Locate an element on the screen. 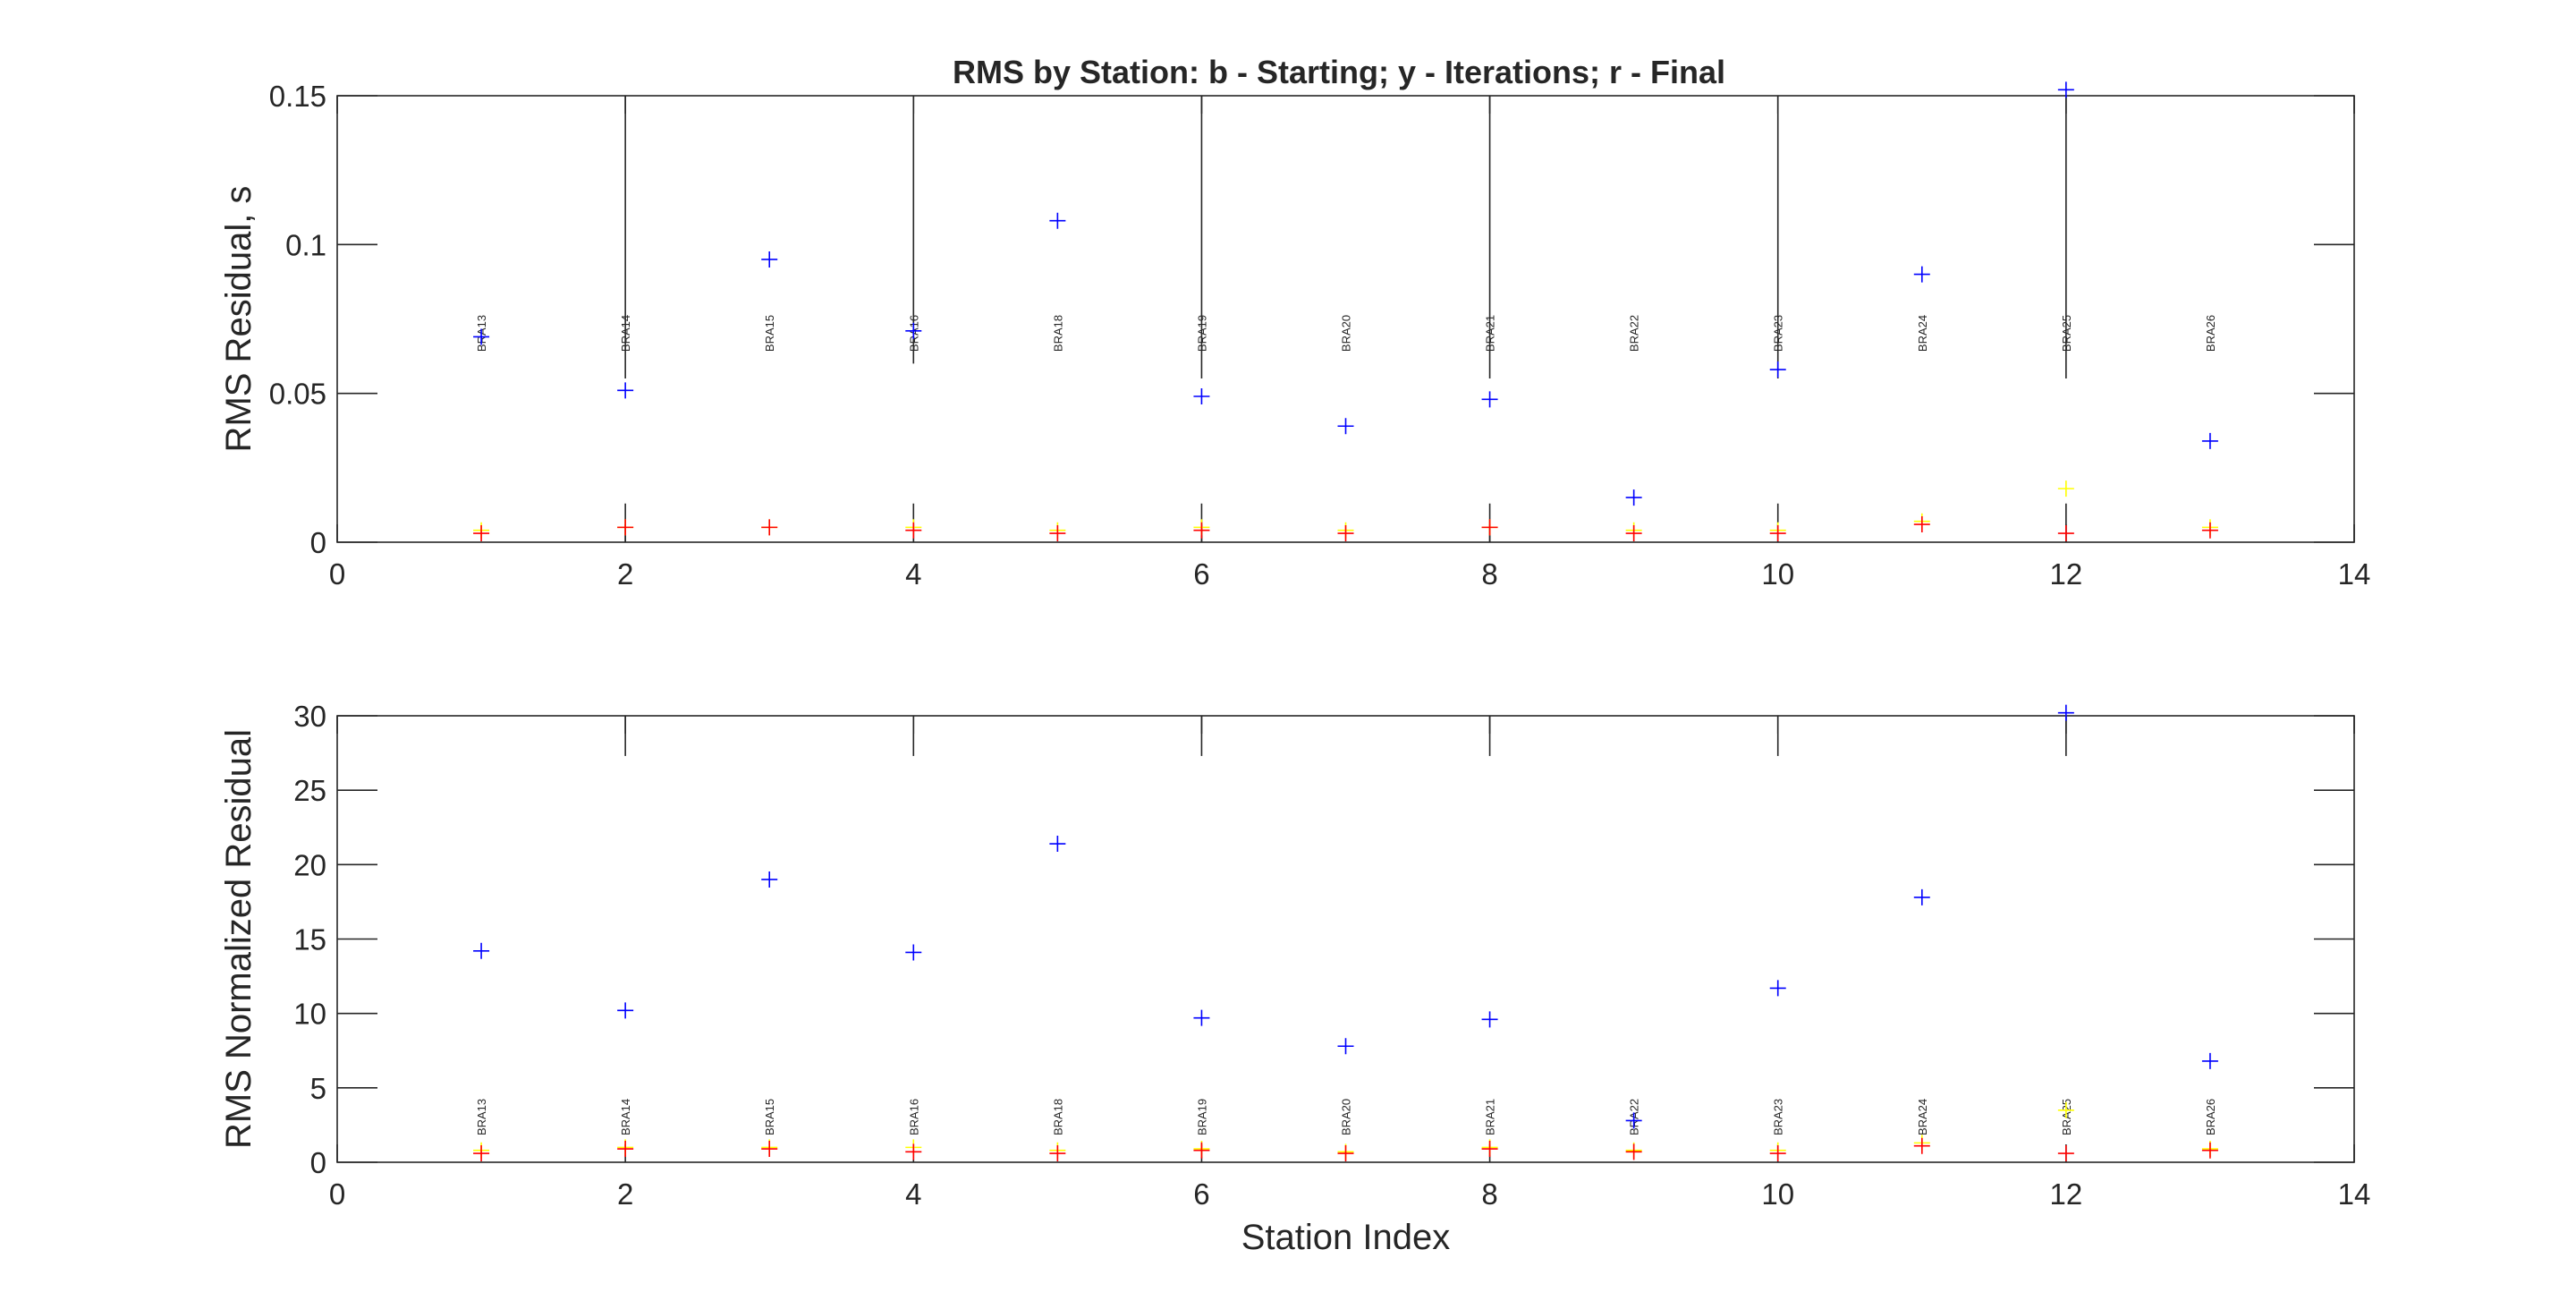 This screenshot has width=2576, height=1292. station-label: BRA23 is located at coordinates (1778, 1117).